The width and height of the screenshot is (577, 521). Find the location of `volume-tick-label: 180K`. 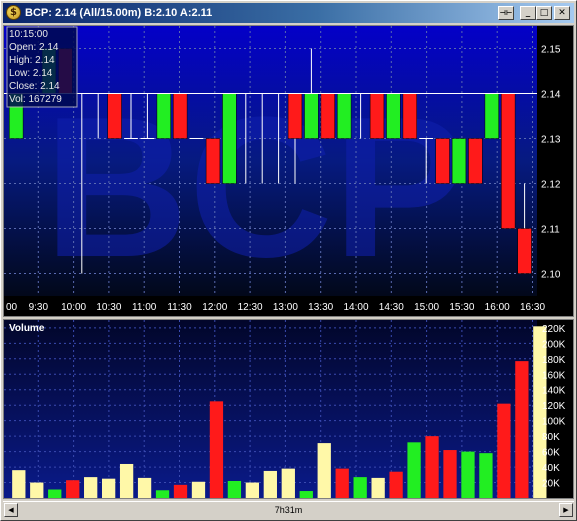

volume-tick-label: 180K is located at coordinates (554, 360).